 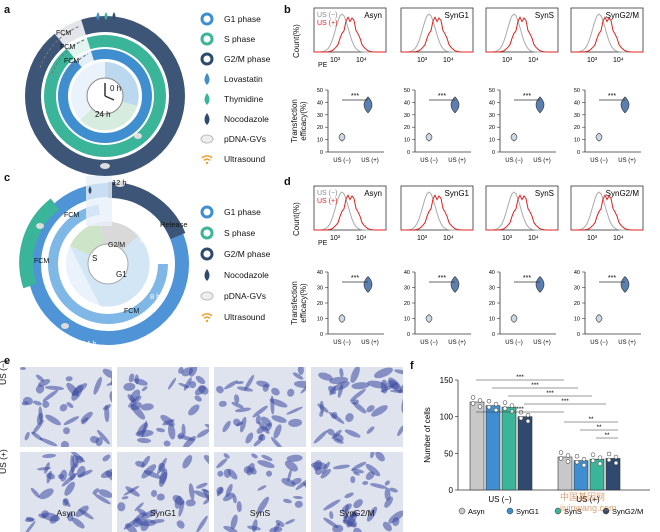 What do you see at coordinates (427, 435) in the screenshot?
I see `y-axis-label: Number of cells` at bounding box center [427, 435].